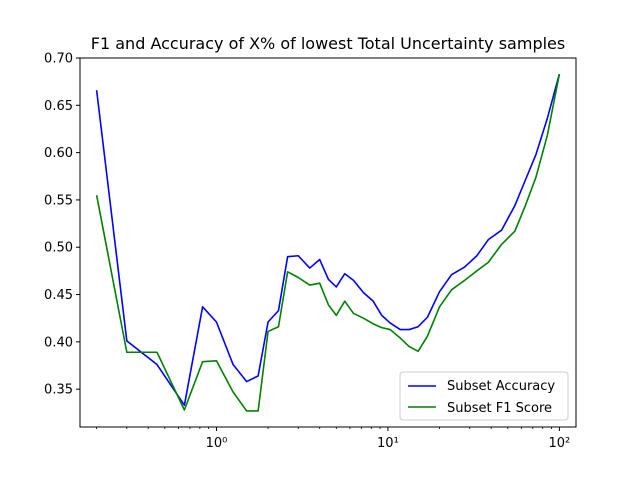  Describe the element at coordinates (58, 248) in the screenshot. I see `y-tick-label: 0.50` at that location.